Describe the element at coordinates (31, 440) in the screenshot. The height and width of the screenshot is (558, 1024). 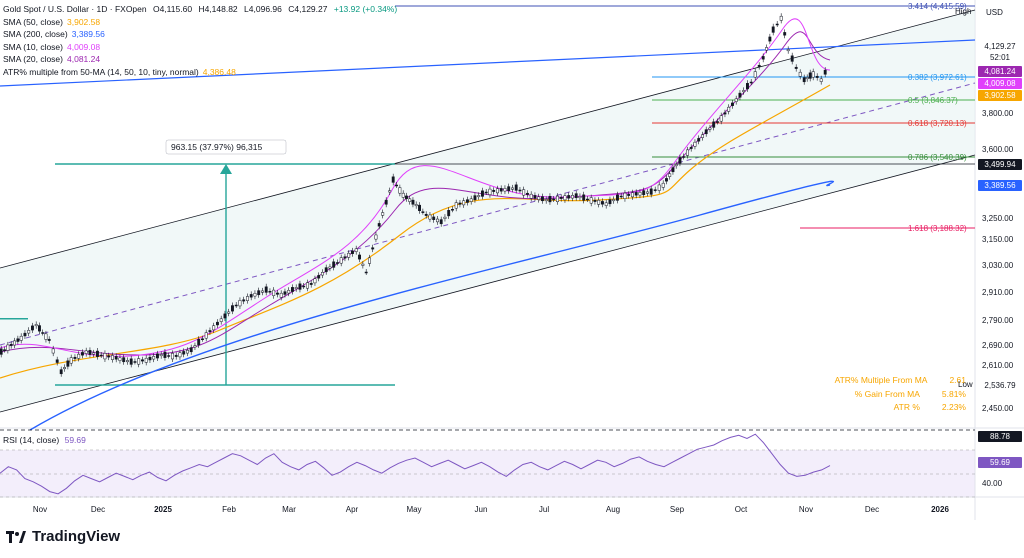
I see `rsi-title: RSI (14, close)` at that location.